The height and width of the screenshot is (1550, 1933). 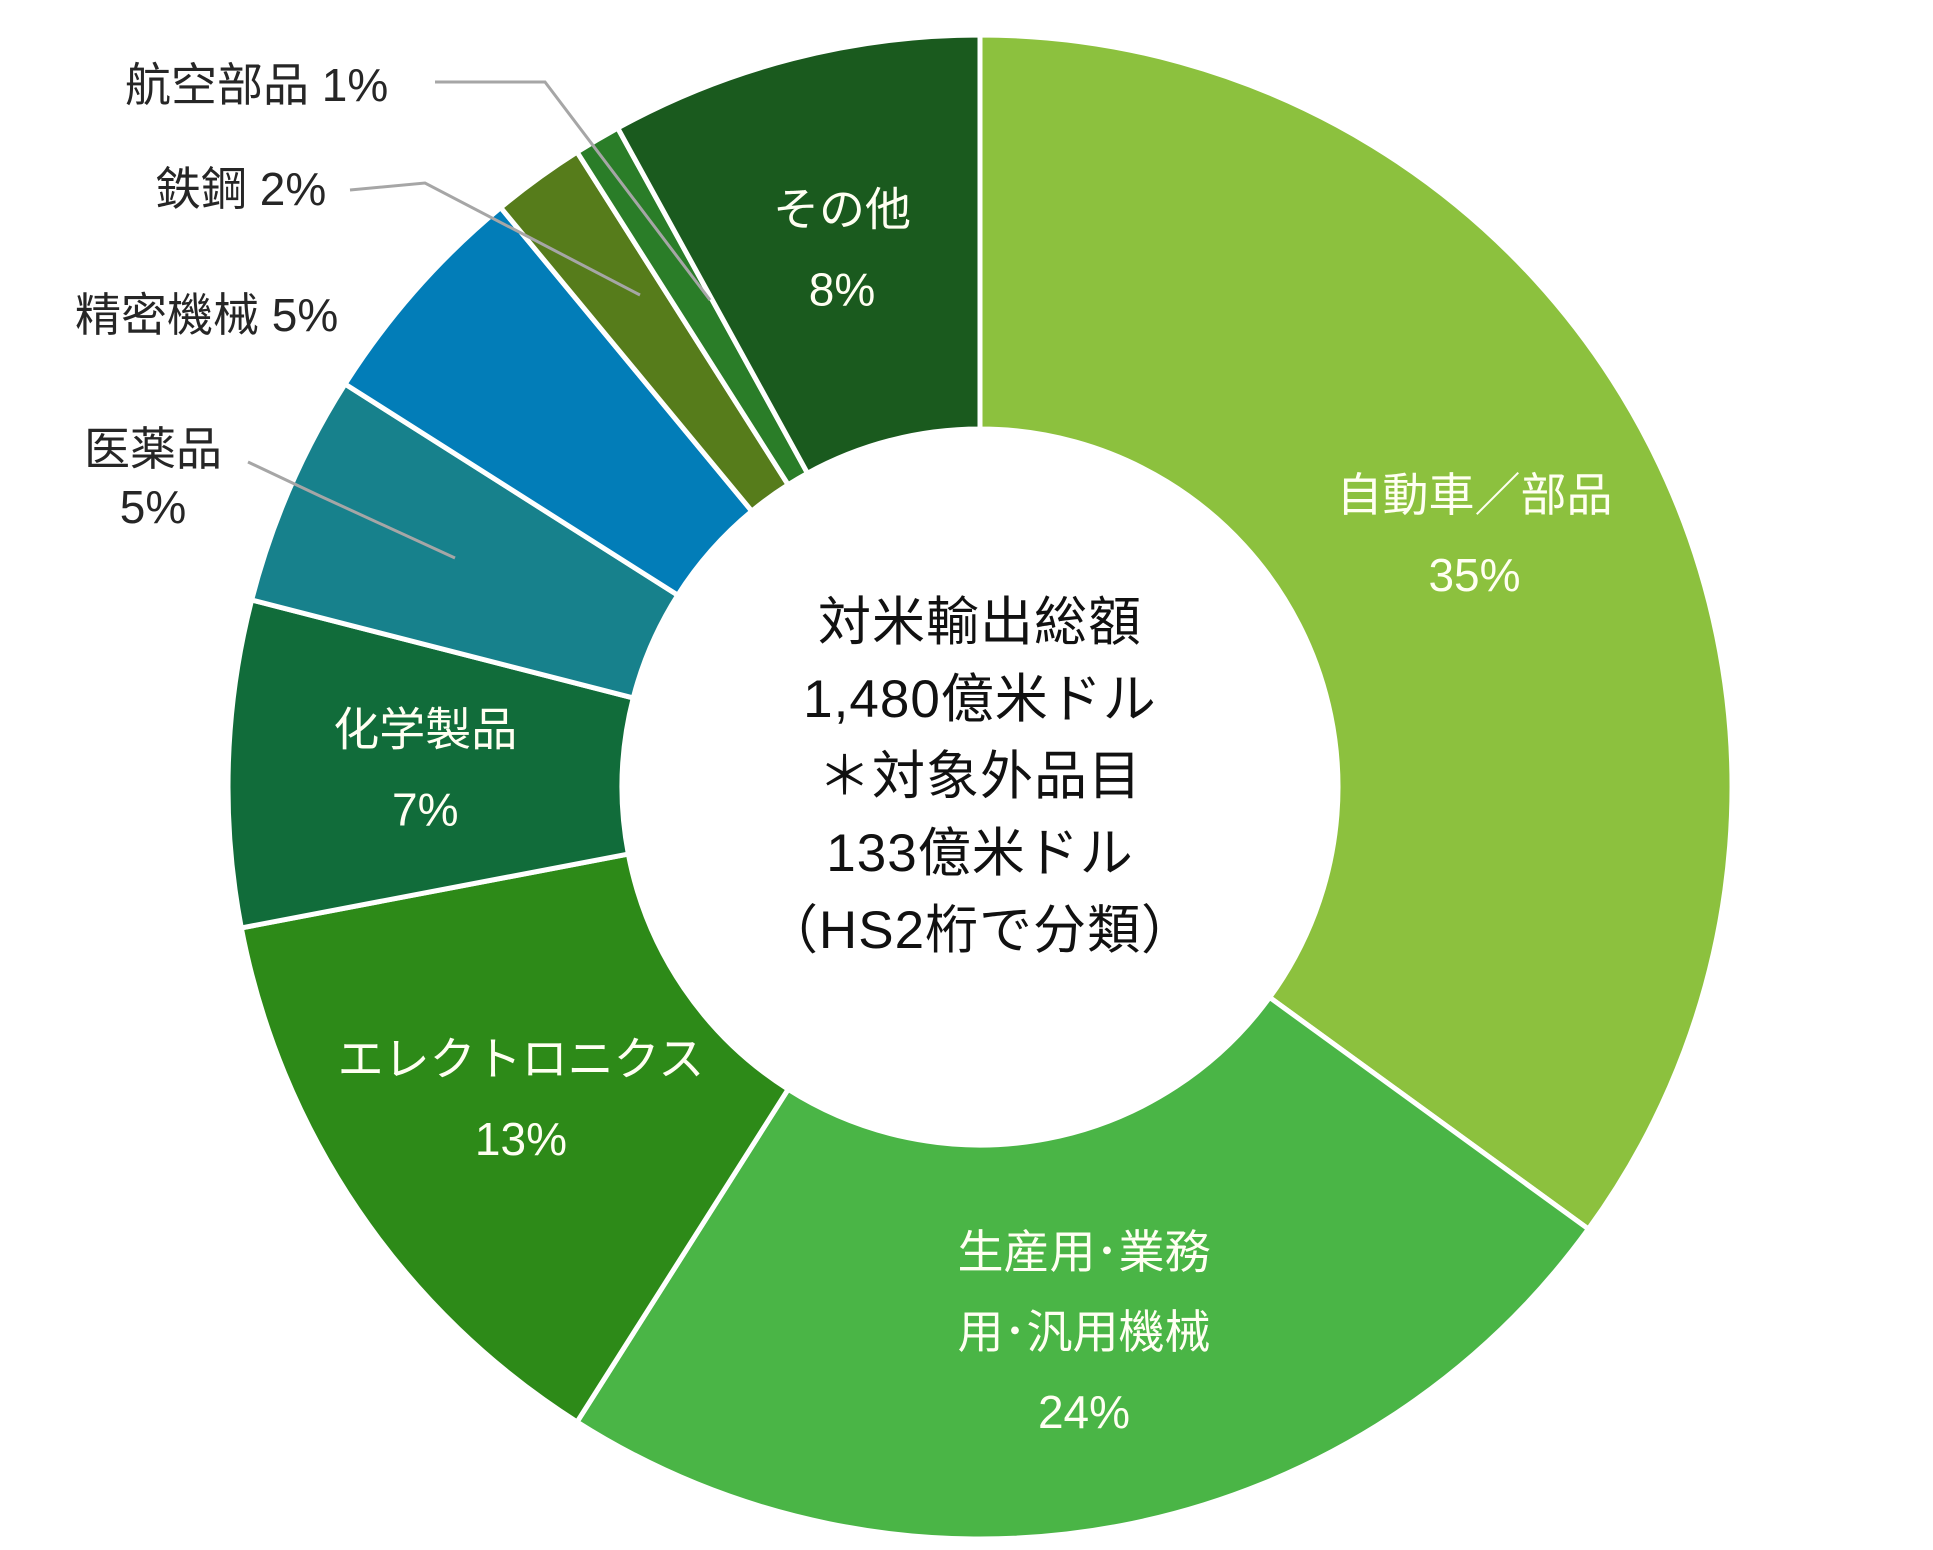 I want to click on outside-label-line: 精密機械 5%, so click(x=207, y=315).